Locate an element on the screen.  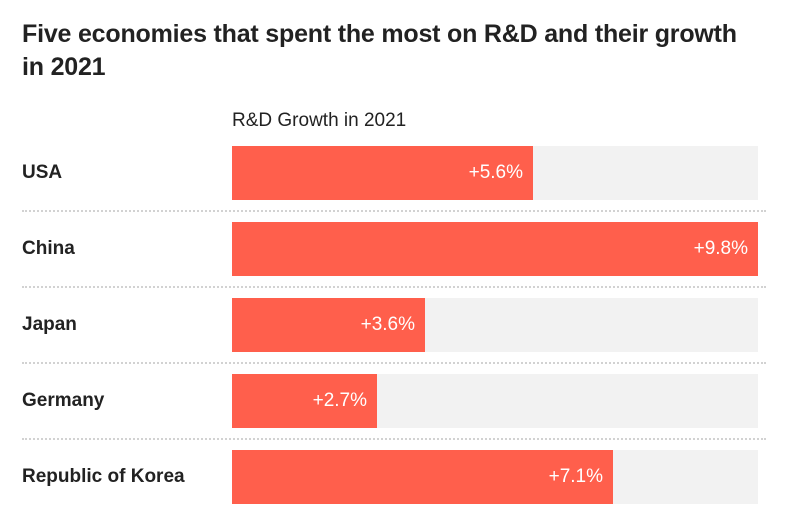
bar: +5.6% is located at coordinates (382, 173).